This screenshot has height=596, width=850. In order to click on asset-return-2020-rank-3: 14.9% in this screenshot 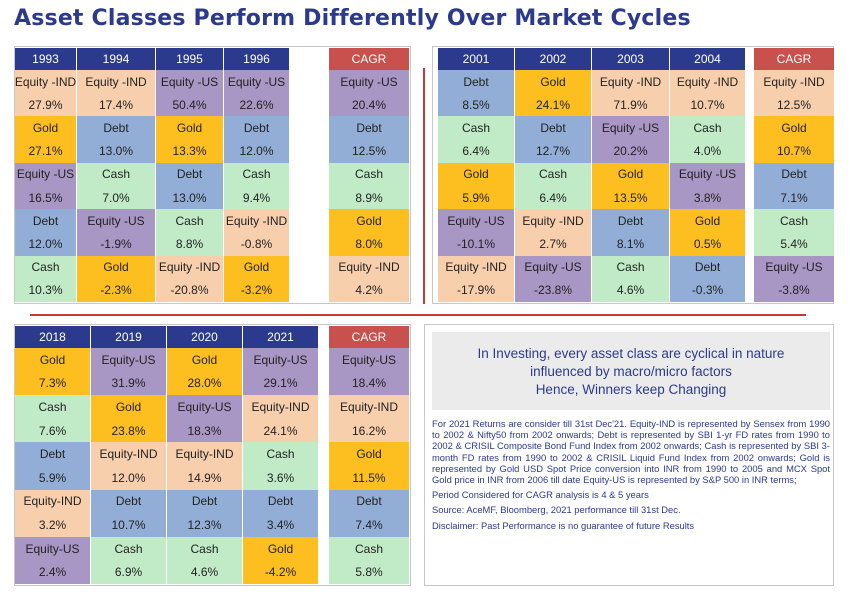, I will do `click(205, 477)`.